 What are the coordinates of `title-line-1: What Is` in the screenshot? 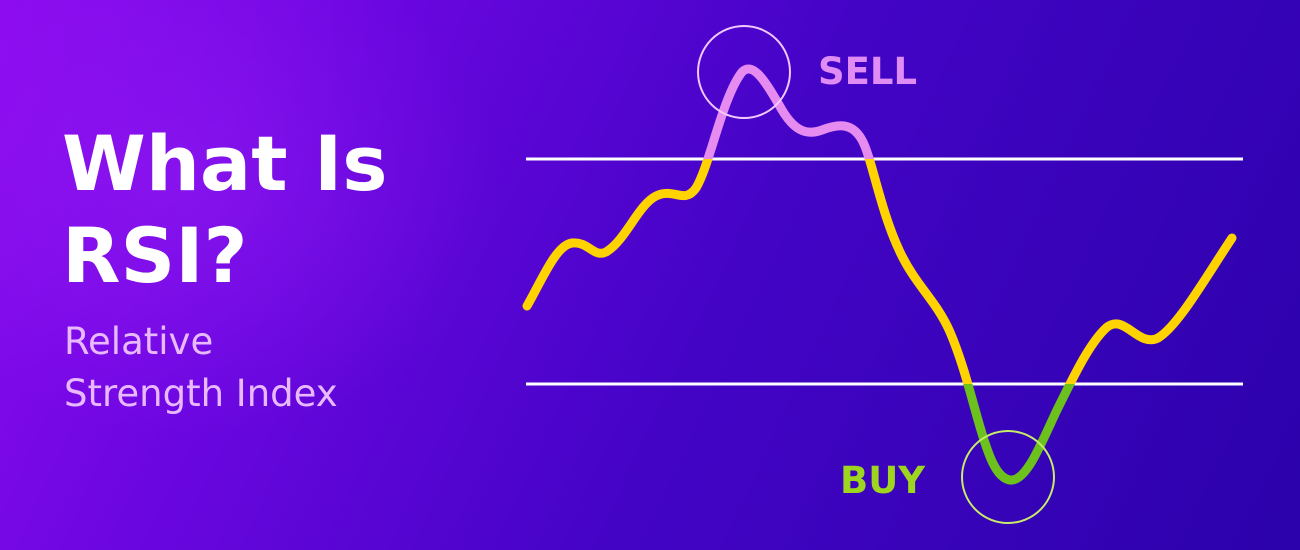 It's located at (225, 163).